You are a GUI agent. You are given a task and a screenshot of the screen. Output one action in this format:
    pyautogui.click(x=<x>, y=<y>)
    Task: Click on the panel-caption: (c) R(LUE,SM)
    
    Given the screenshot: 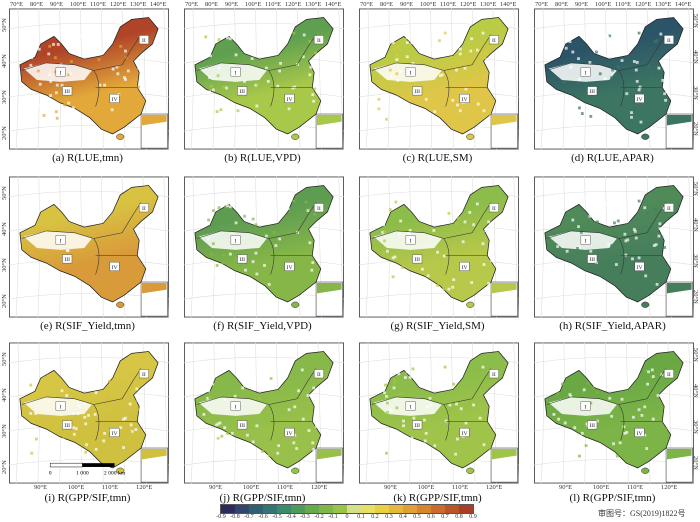 What is the action you would take?
    pyautogui.click(x=437, y=158)
    